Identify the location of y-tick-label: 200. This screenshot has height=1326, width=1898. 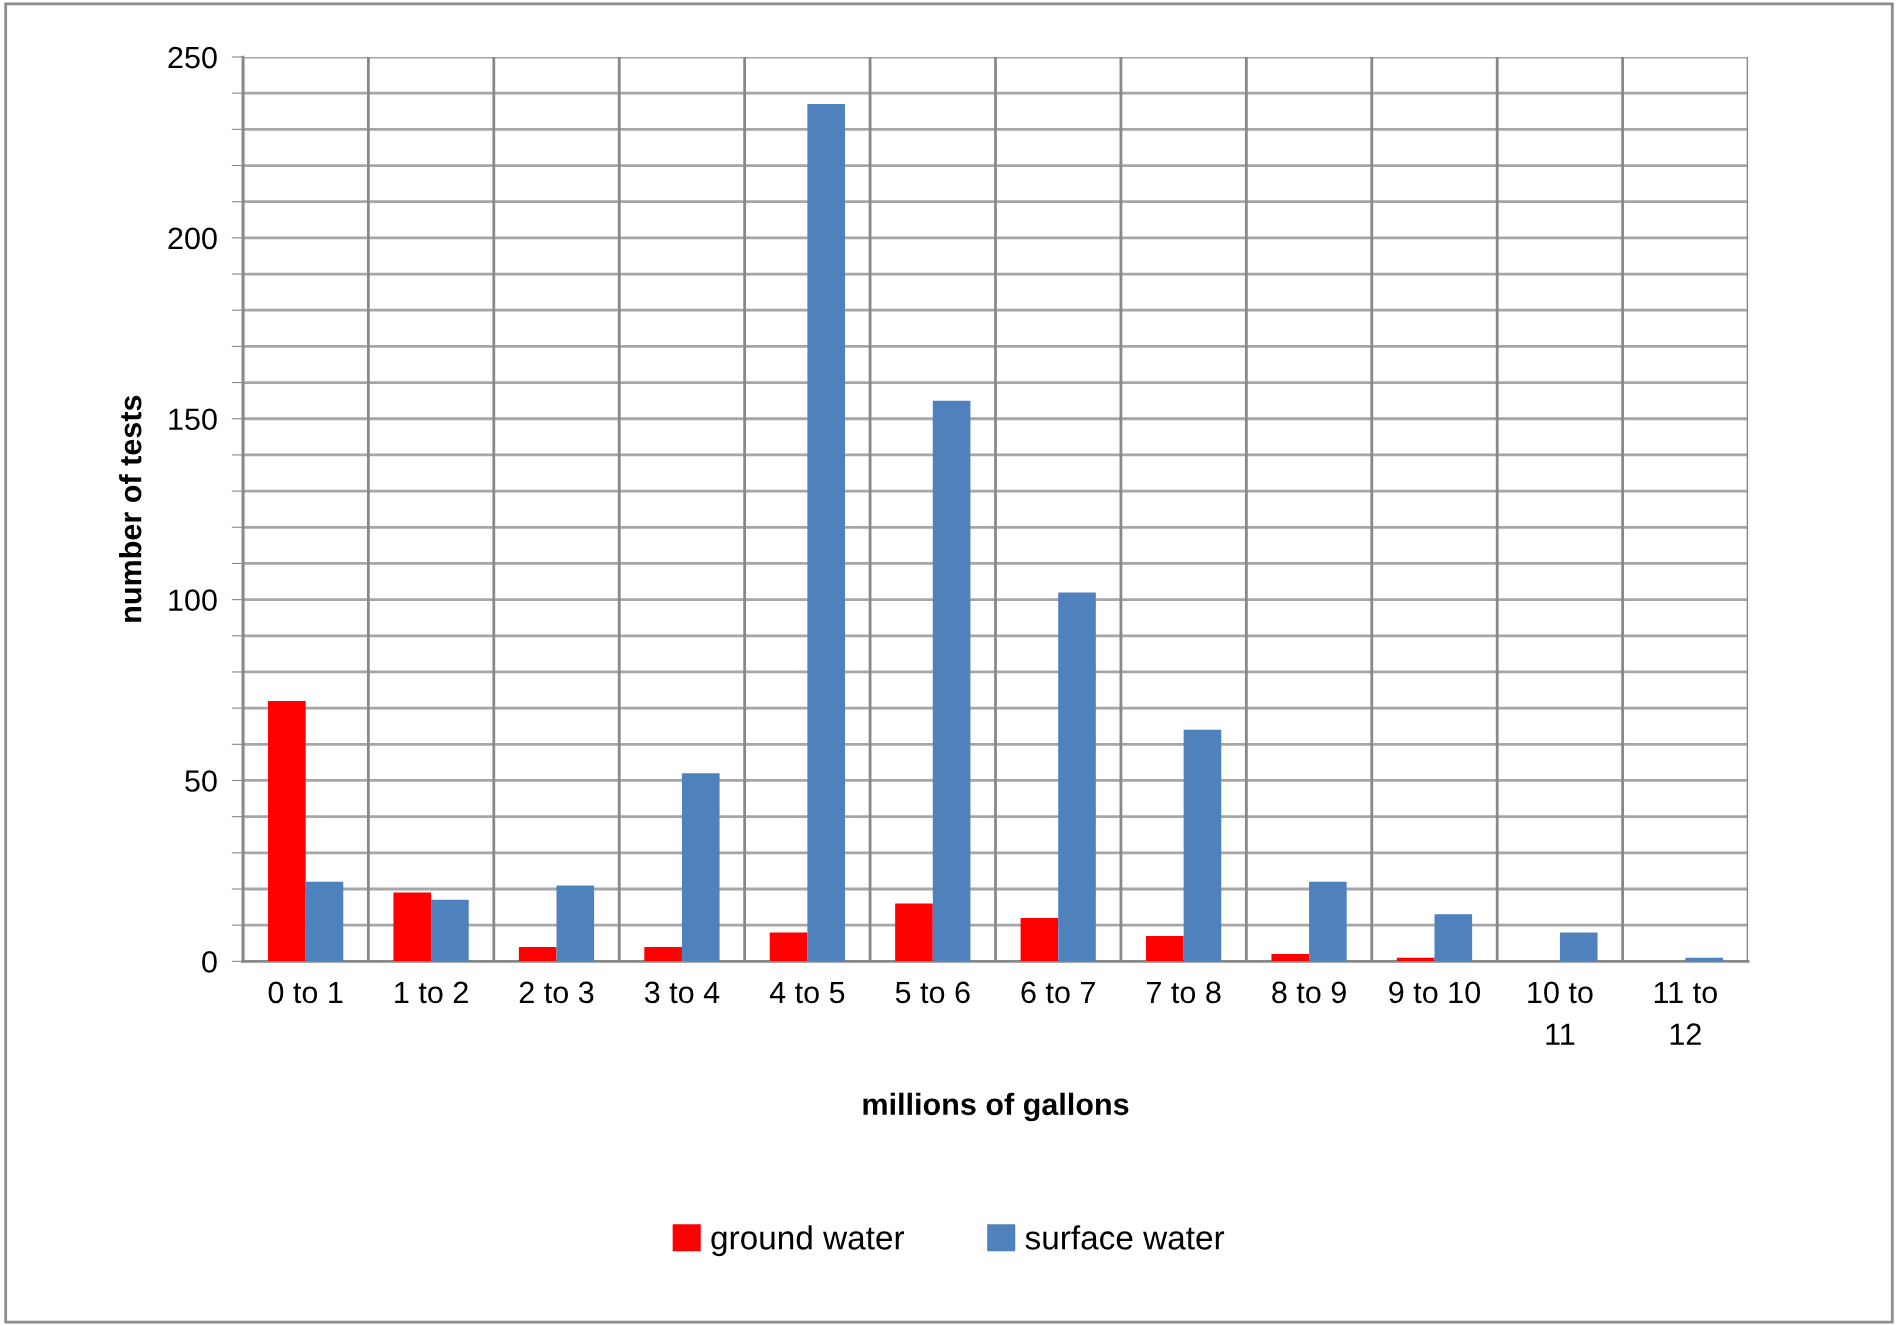
(192, 238).